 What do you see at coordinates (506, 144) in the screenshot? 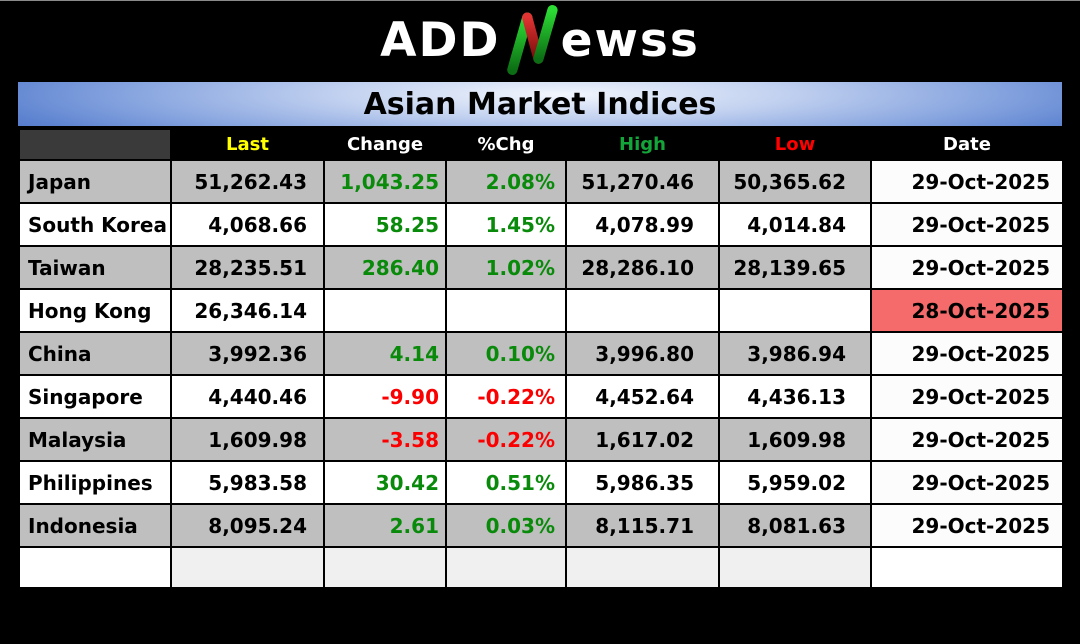
I see `header-pctchg: %Chg` at bounding box center [506, 144].